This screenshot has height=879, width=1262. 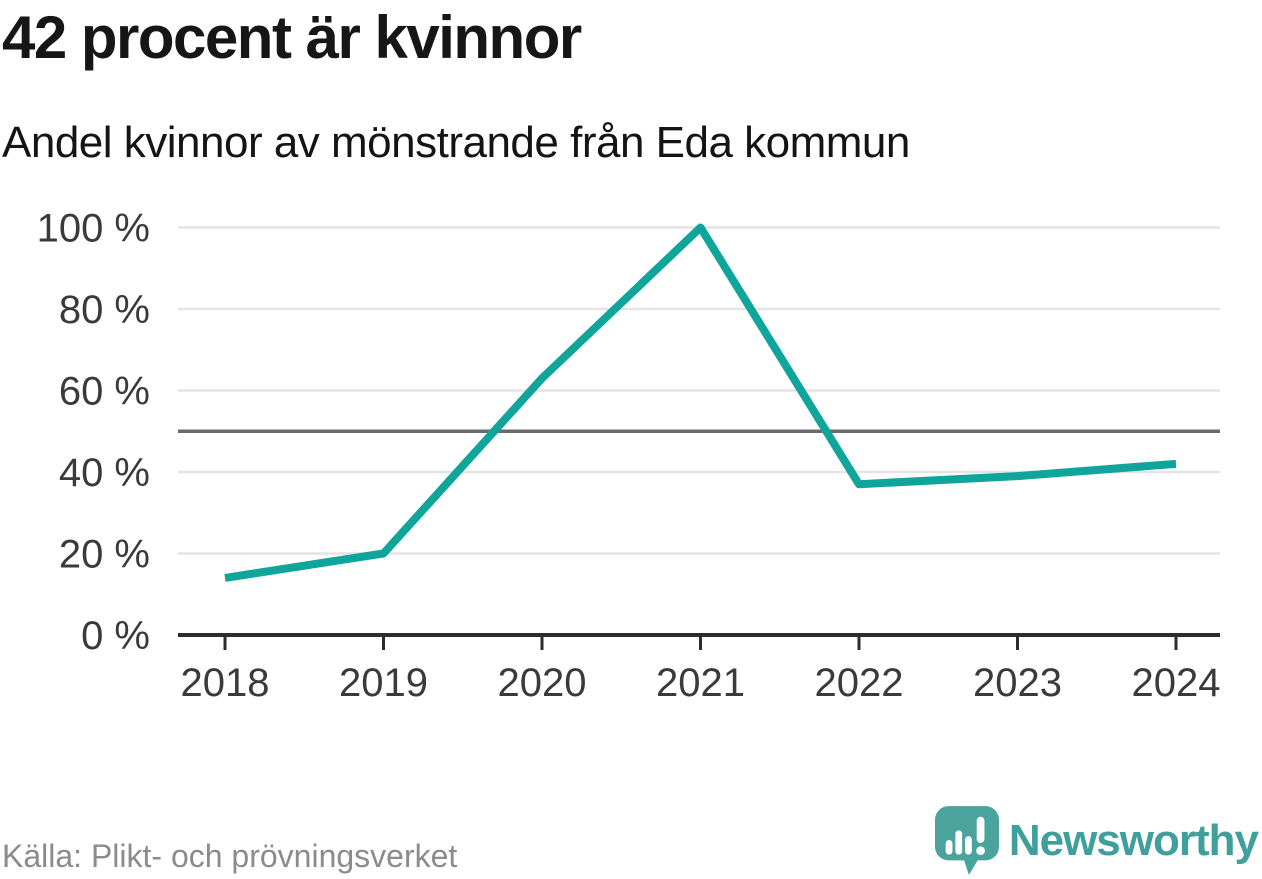 I want to click on newsworthy-logo-icon, so click(x=966, y=840).